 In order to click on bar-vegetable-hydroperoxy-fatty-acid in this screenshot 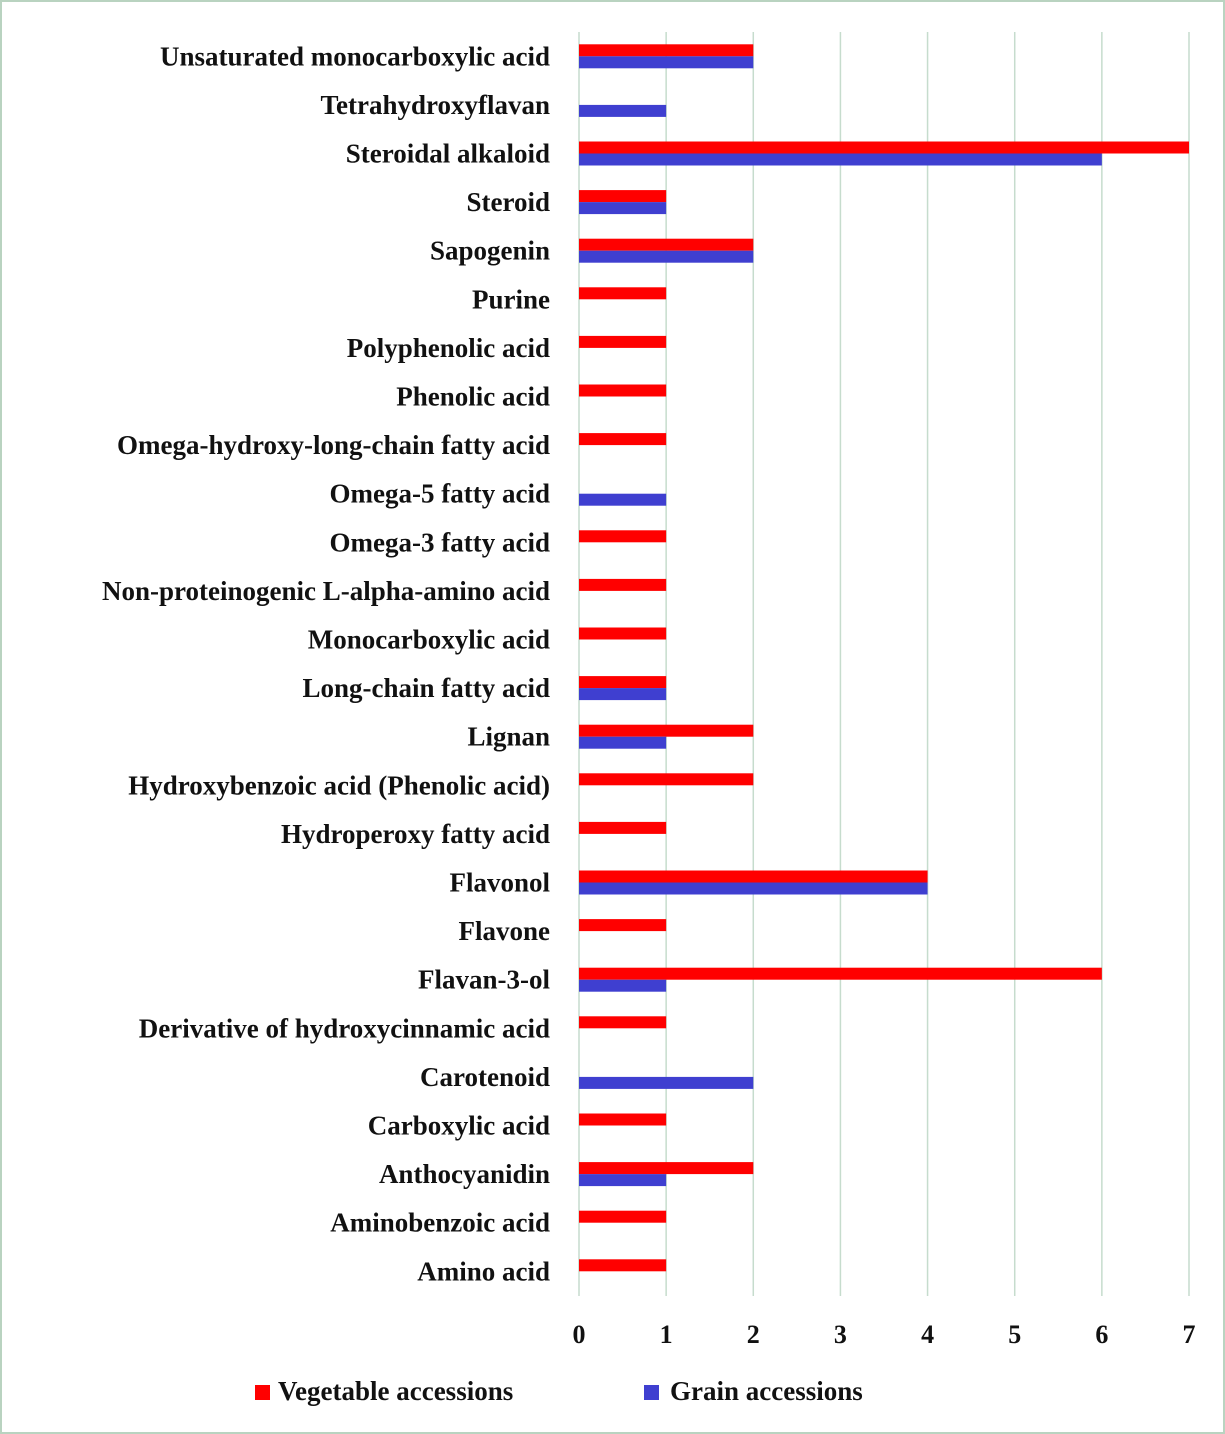, I will do `click(623, 827)`.